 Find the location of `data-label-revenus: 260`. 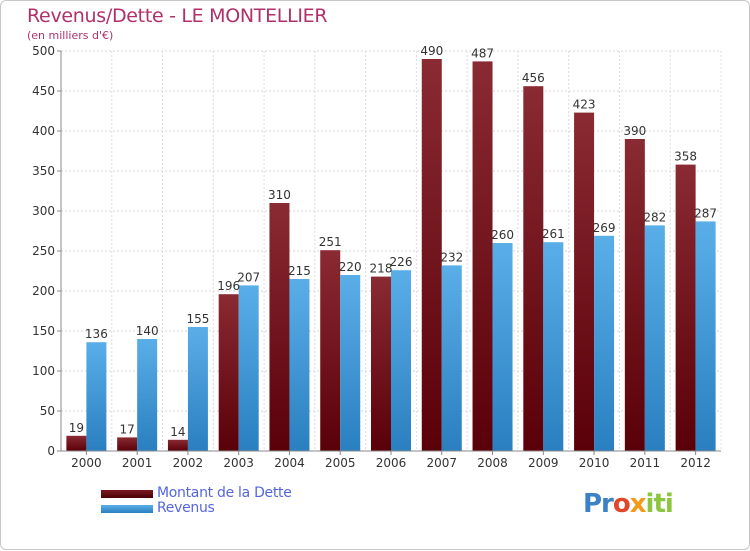

data-label-revenus: 260 is located at coordinates (502, 235).